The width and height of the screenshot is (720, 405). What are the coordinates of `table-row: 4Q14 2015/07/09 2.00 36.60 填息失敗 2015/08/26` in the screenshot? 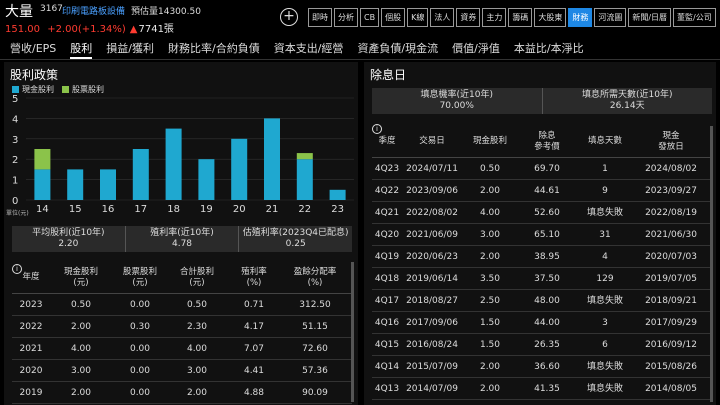 It's located at (542, 367).